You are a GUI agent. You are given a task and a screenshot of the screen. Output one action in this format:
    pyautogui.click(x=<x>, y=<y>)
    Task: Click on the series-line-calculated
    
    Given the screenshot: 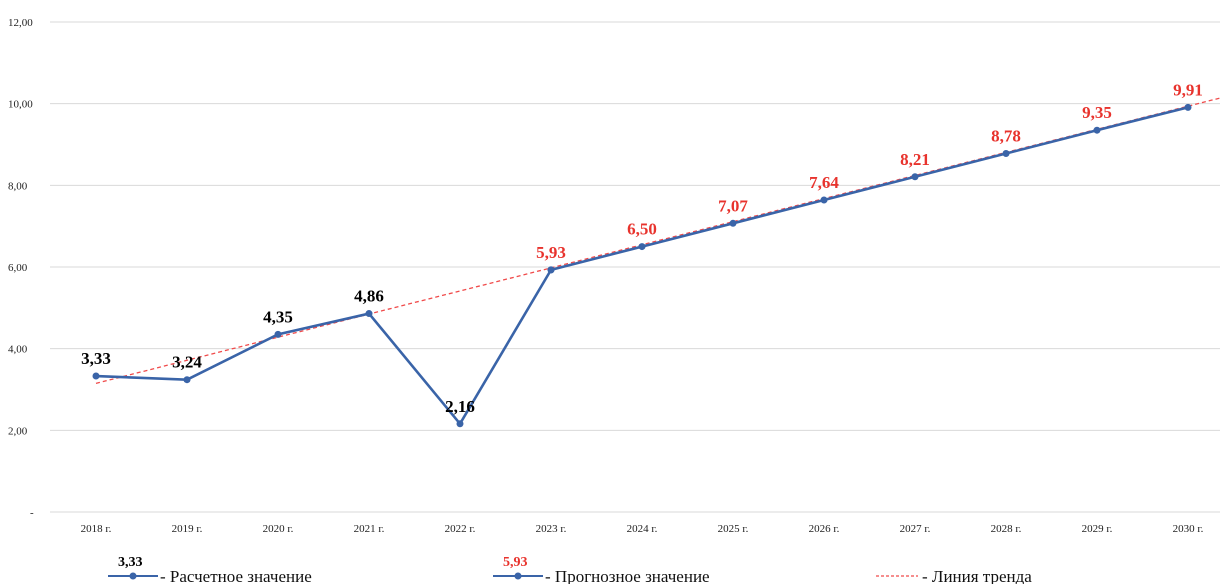 What is the action you would take?
    pyautogui.click(x=324, y=348)
    